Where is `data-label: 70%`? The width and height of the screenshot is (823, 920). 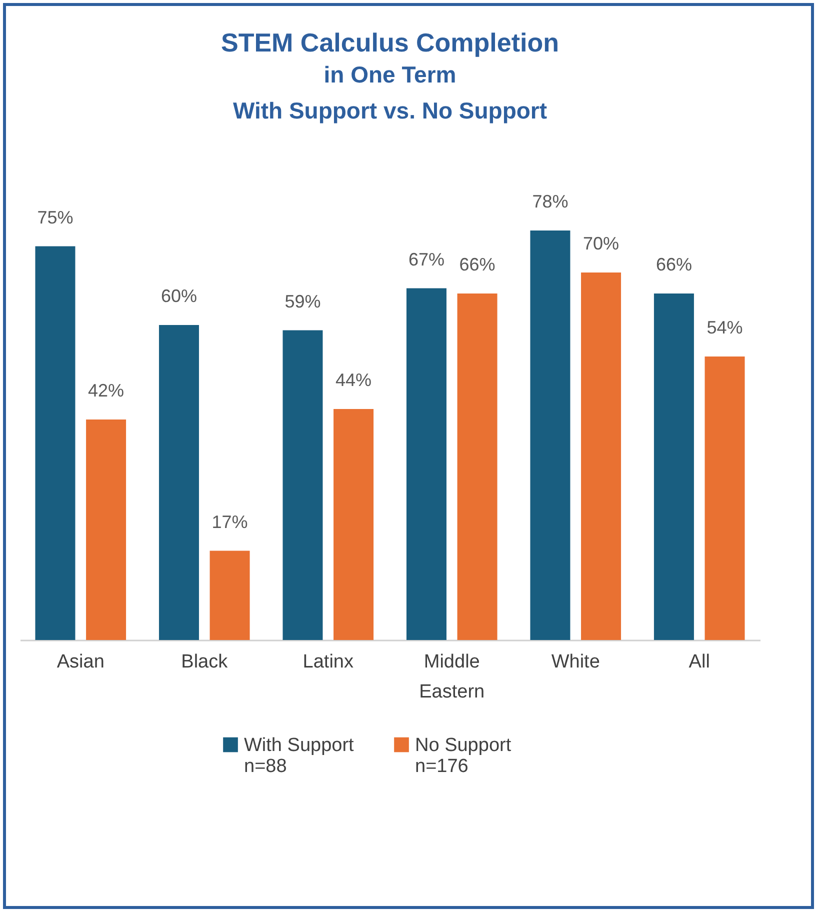 data-label: 70% is located at coordinates (601, 244).